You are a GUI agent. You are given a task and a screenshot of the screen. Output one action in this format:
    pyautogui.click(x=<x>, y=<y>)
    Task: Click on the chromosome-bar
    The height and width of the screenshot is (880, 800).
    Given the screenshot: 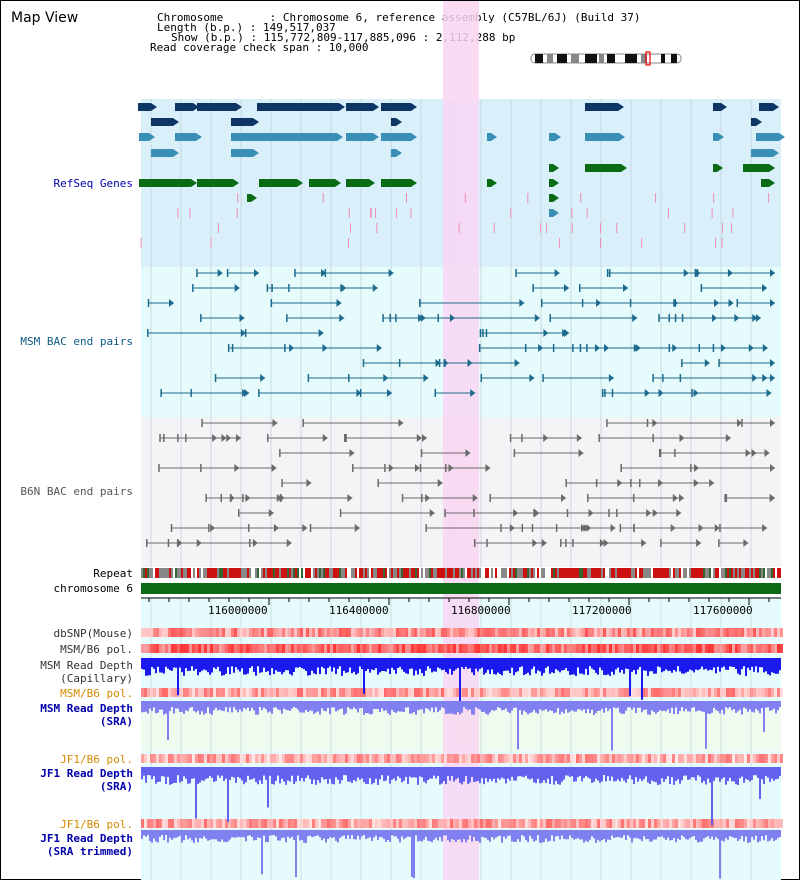 What is the action you would take?
    pyautogui.click(x=461, y=588)
    